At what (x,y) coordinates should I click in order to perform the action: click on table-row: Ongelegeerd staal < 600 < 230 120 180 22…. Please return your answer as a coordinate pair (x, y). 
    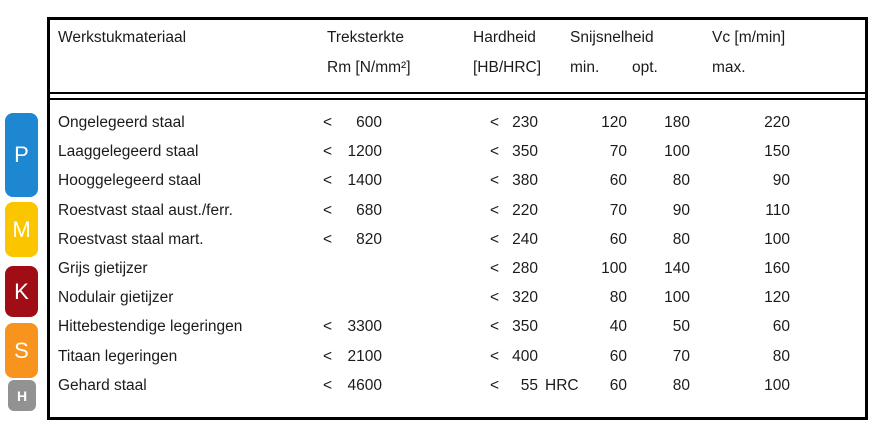
    Looking at the image, I should click on (457, 122).